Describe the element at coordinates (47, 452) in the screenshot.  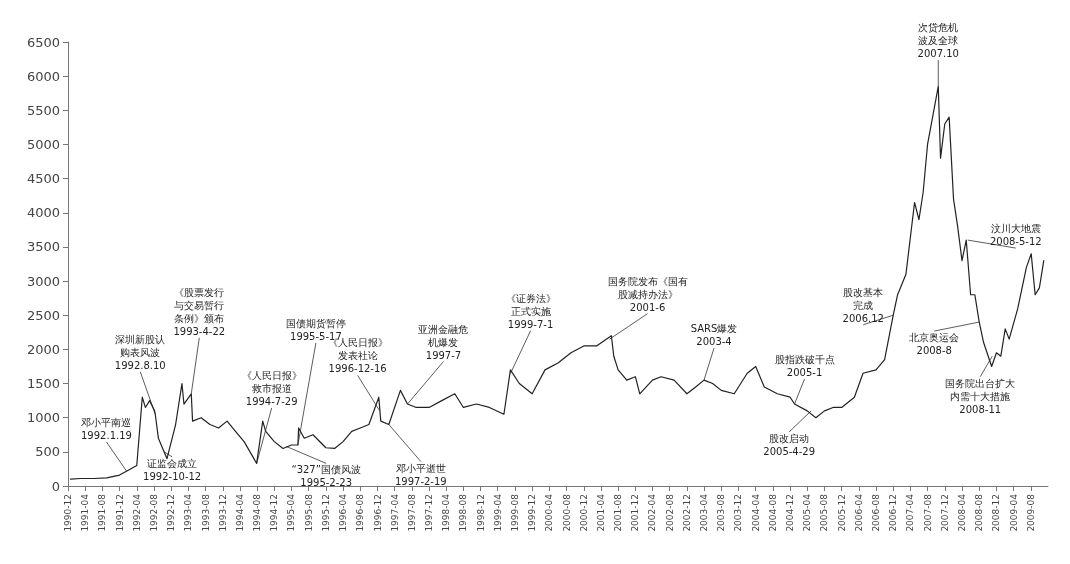
I see `y-tick-label: 500` at that location.